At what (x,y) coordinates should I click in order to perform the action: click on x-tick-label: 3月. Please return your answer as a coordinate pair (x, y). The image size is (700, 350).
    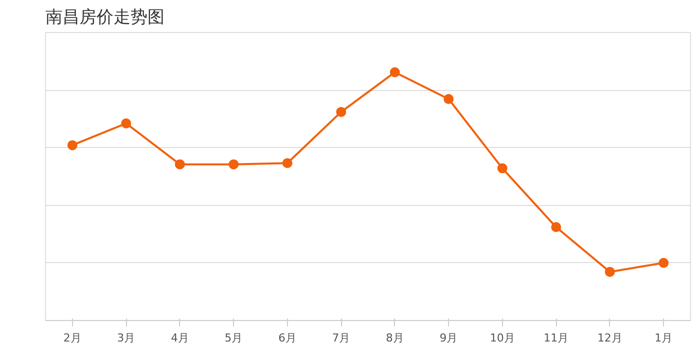
    Looking at the image, I should click on (126, 338).